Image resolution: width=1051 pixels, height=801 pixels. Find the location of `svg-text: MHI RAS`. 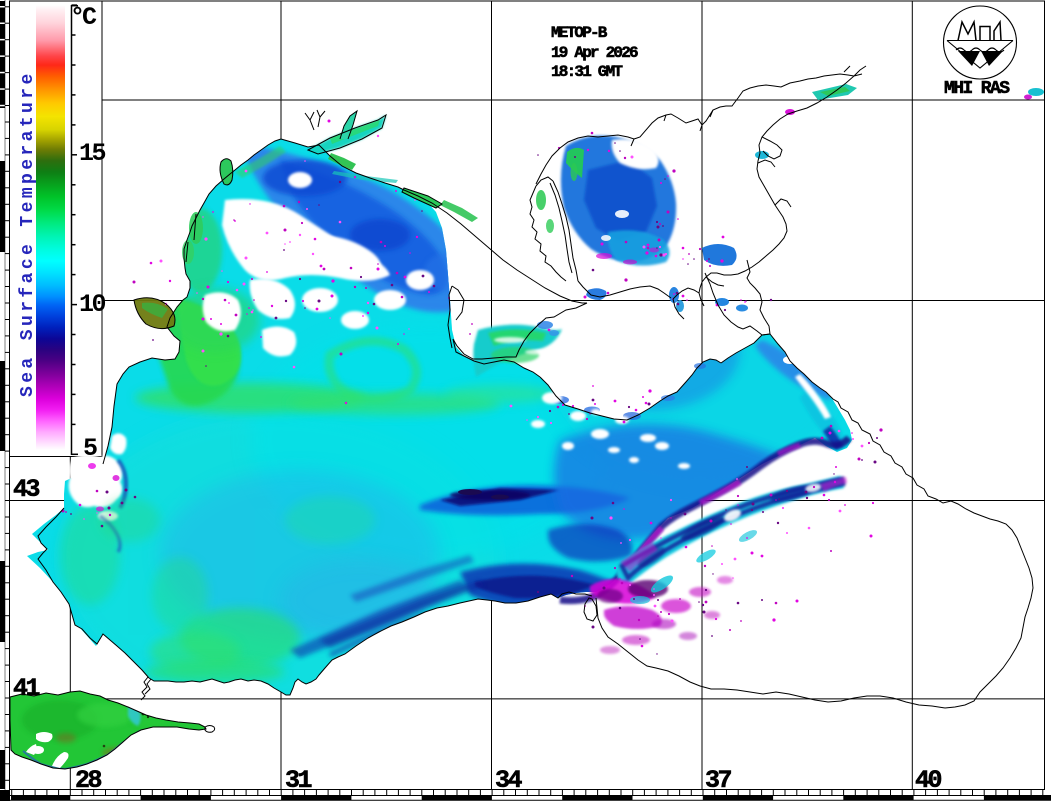

svg-text: MHI RAS is located at coordinates (977, 89).